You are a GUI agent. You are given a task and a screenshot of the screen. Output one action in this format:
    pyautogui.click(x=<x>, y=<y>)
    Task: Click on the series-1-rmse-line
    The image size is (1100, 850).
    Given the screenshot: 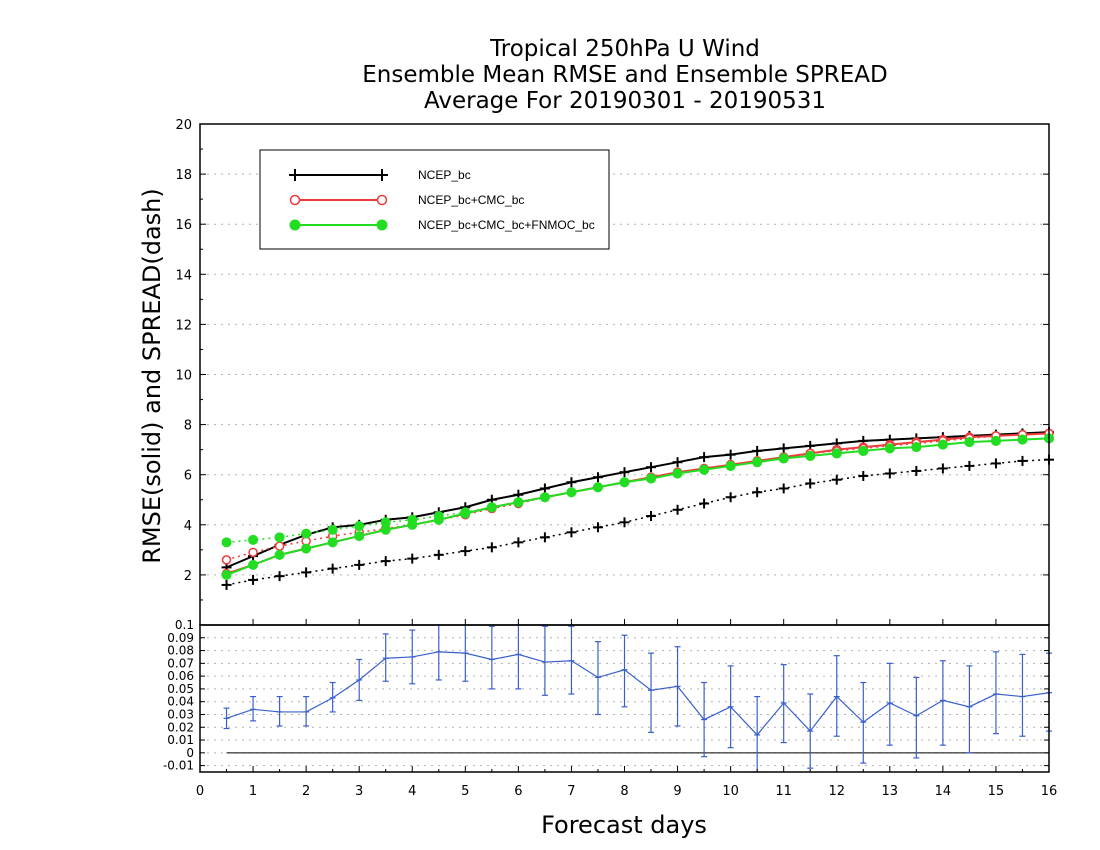 What is the action you would take?
    pyautogui.click(x=638, y=503)
    